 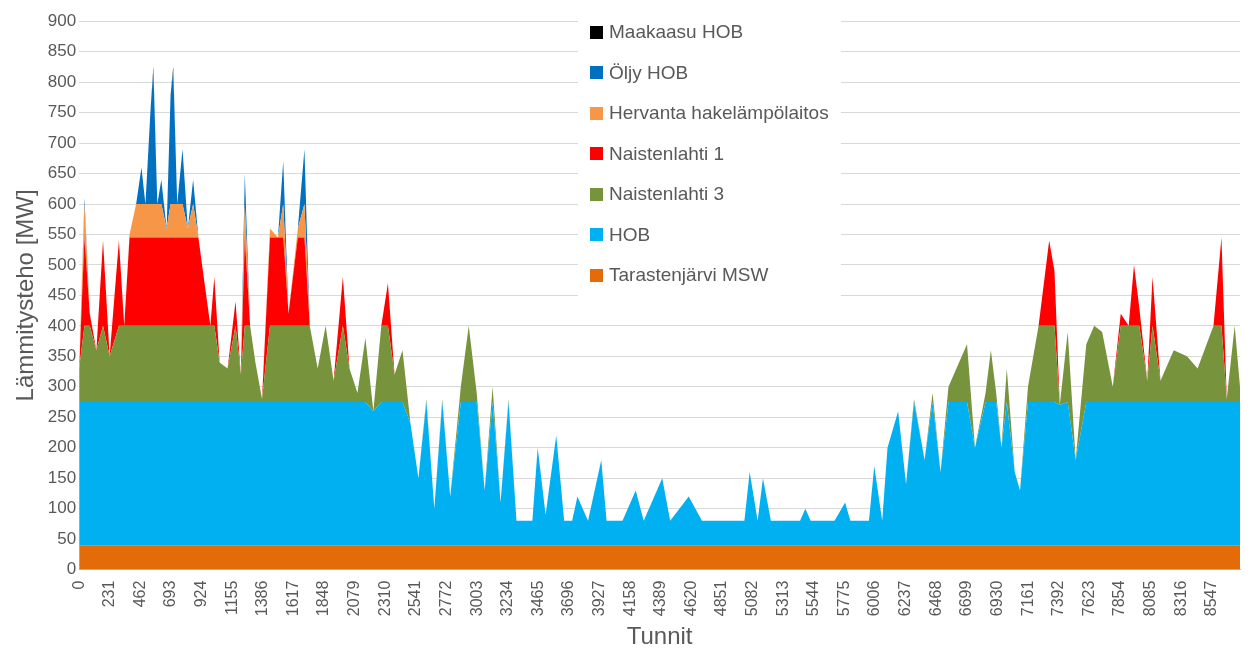 I want to click on y-tick-label: 250, so click(x=62, y=416).